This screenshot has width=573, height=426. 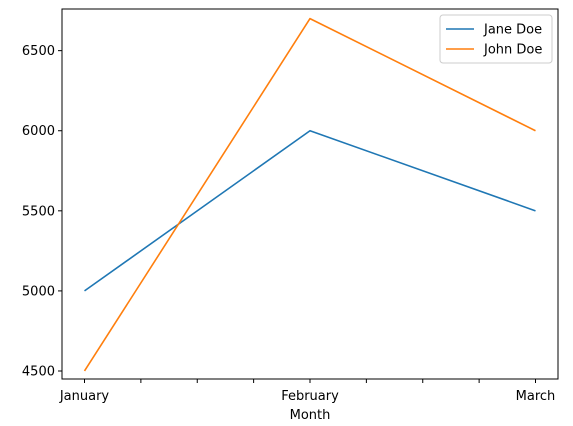 I want to click on legend-label: John Doe, so click(x=512, y=50).